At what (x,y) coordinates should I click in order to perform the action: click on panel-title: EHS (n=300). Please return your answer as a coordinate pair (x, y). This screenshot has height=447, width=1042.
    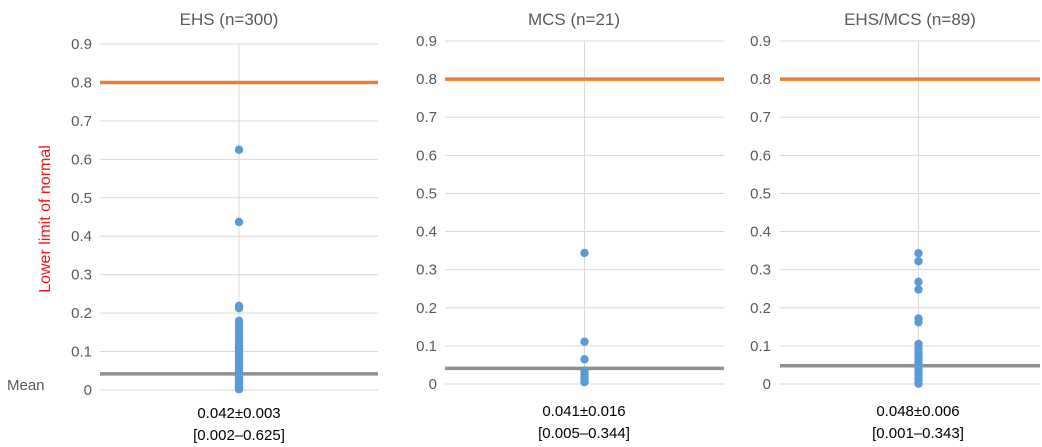
    Looking at the image, I should click on (229, 19).